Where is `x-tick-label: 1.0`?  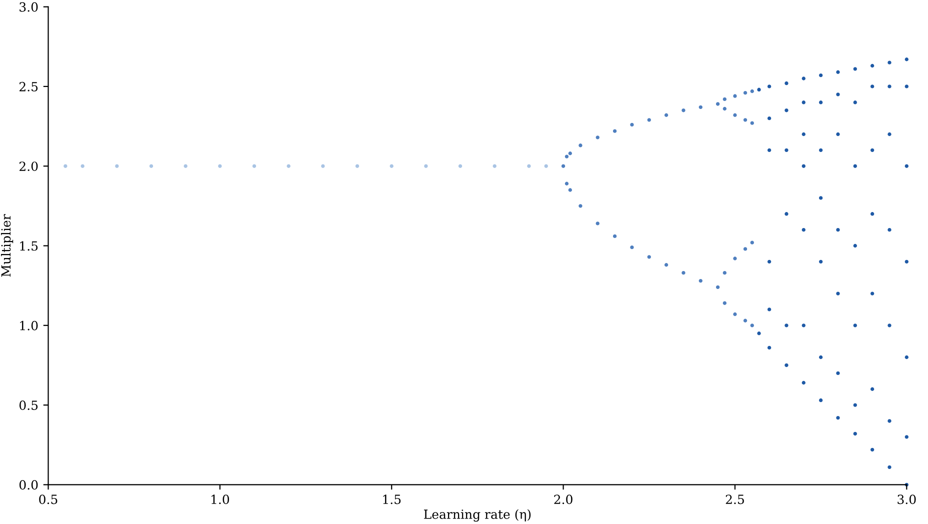 x-tick-label: 1.0 is located at coordinates (221, 499).